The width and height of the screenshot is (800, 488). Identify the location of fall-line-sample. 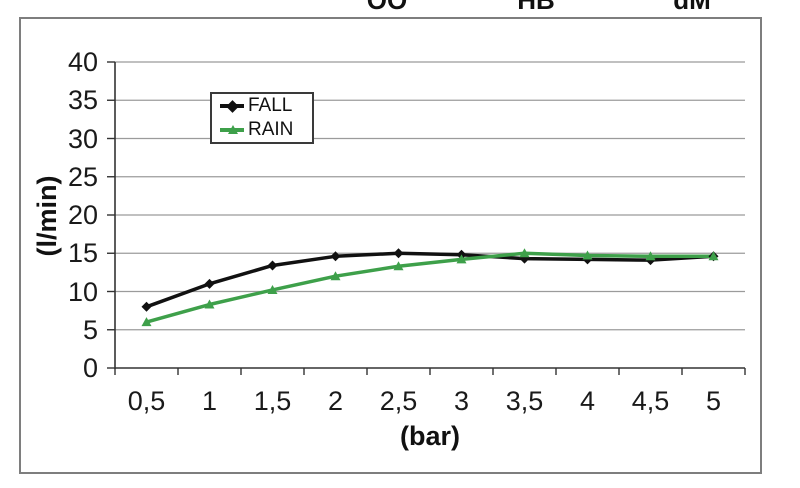
(232, 106).